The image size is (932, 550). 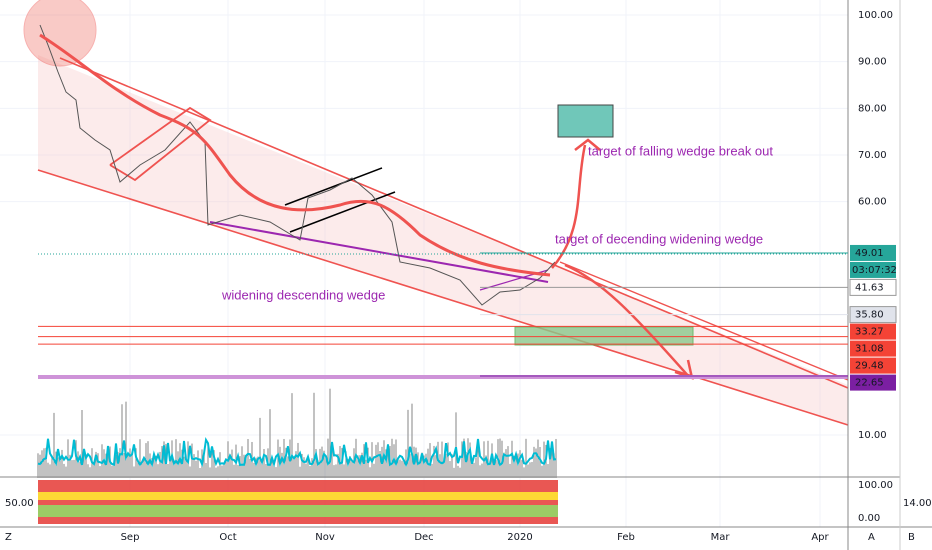 I want to click on indicator-label: 50.00, so click(x=19, y=503).